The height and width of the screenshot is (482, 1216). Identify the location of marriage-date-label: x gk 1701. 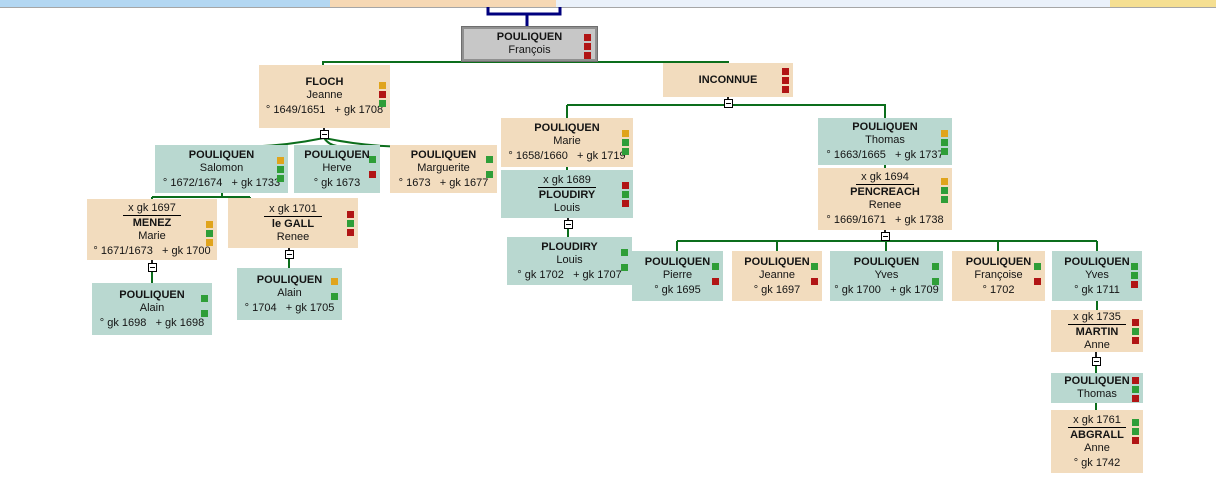
(293, 210).